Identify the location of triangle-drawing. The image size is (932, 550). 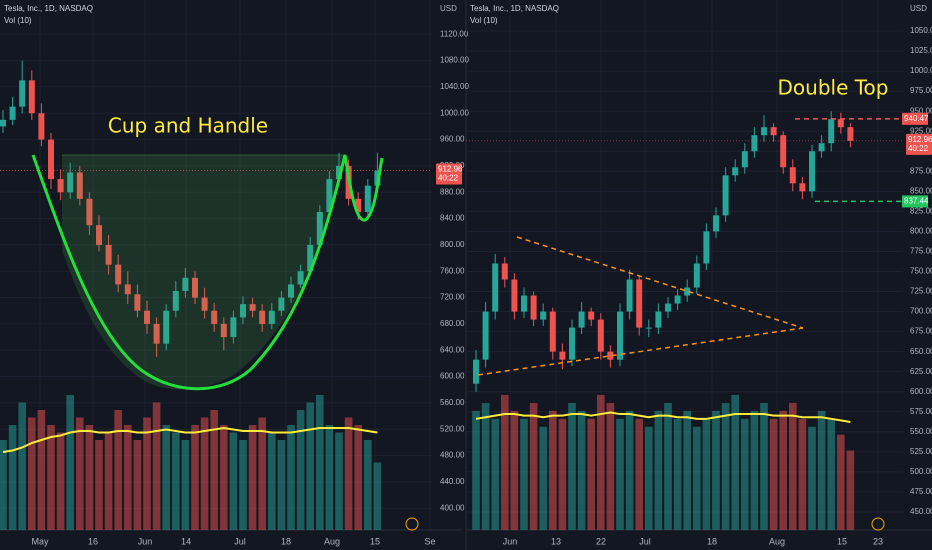
(640, 306).